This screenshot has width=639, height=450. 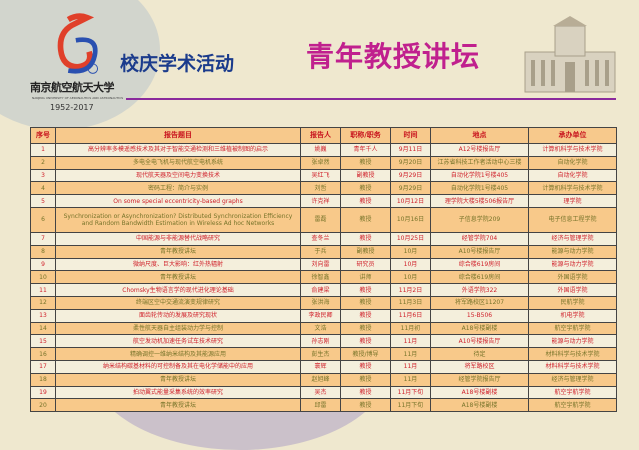 What do you see at coordinates (43, 201) in the screenshot?
I see `cell-seq: 5` at bounding box center [43, 201].